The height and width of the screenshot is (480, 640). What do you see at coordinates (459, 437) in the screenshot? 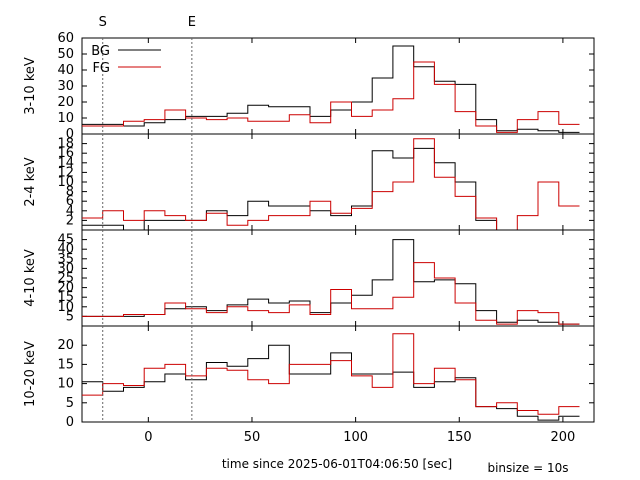
I see `x-tick-label: 150` at bounding box center [459, 437].